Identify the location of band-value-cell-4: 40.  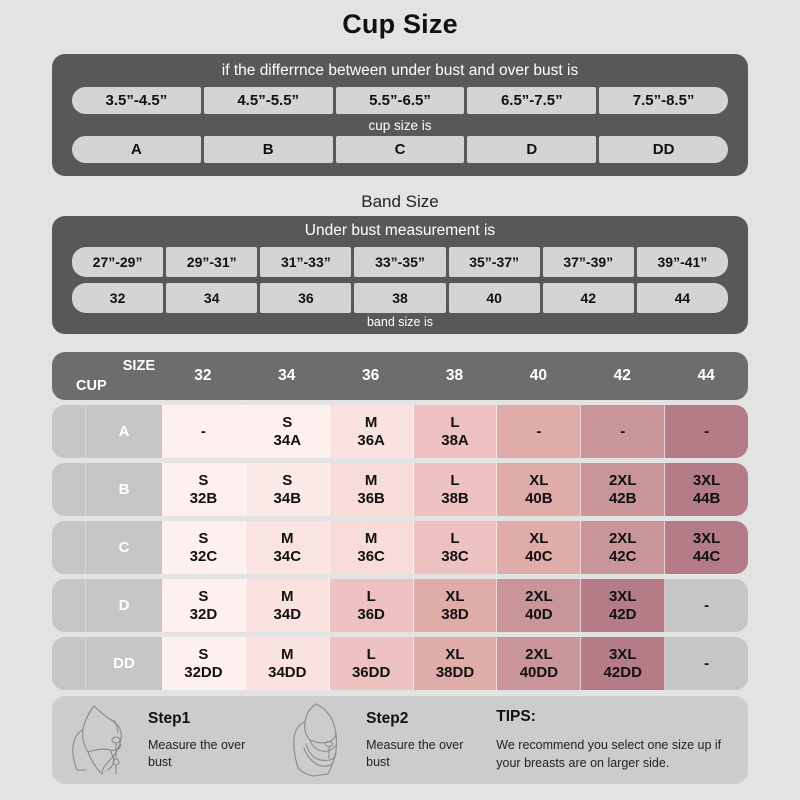
(494, 297).